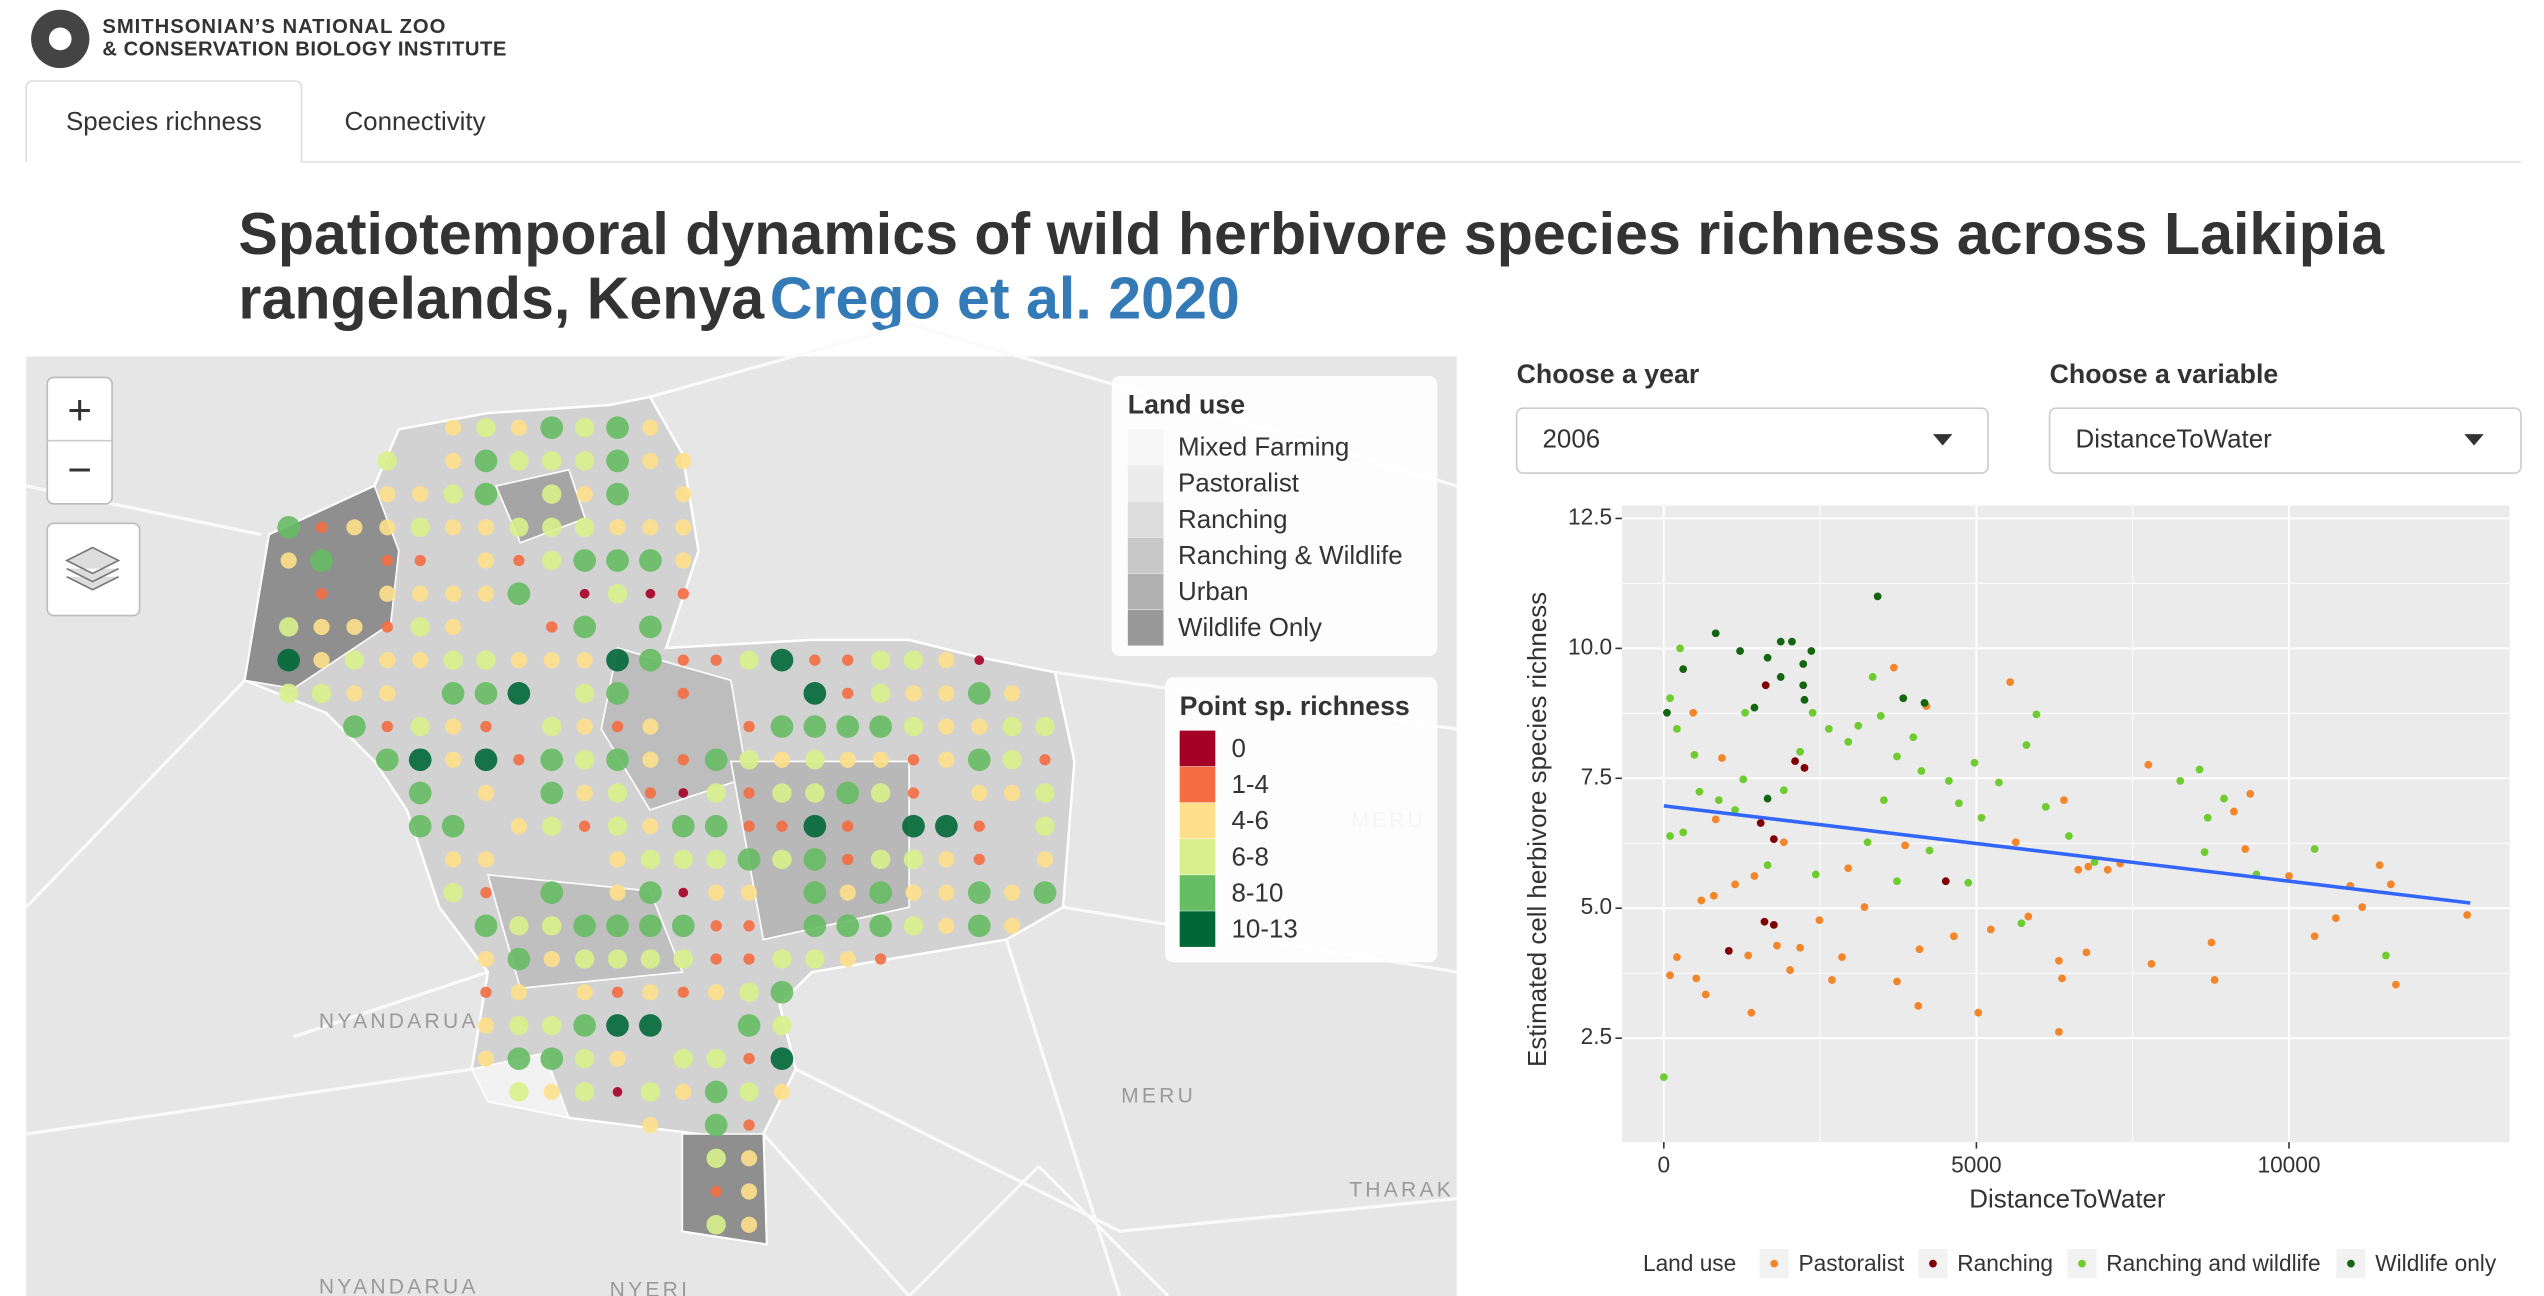 This screenshot has width=2544, height=1296. I want to click on y-tick-label: 12.5, so click(1590, 516).